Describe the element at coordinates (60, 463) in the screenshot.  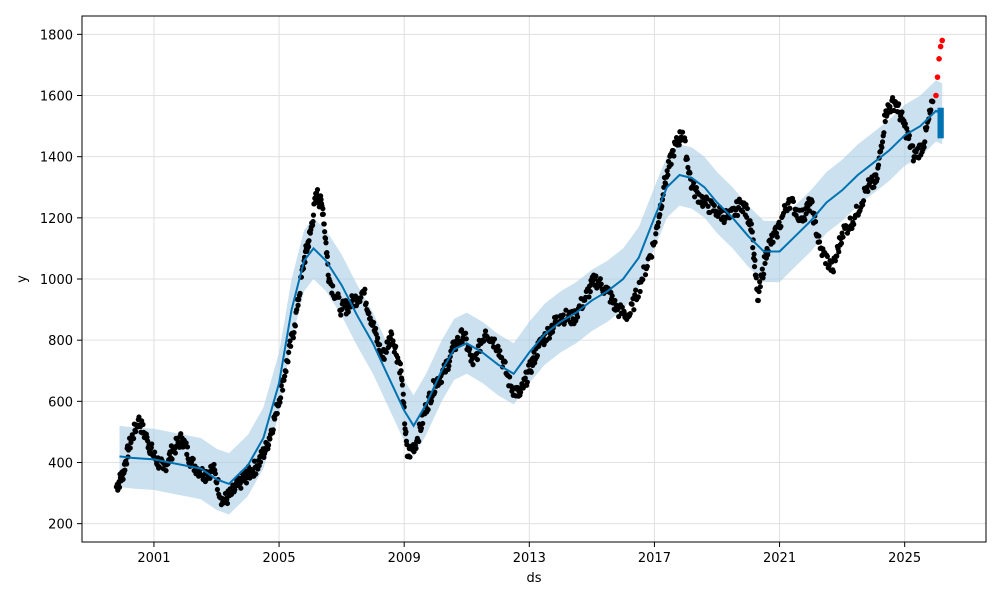
I see `y-tick-label: 400` at that location.